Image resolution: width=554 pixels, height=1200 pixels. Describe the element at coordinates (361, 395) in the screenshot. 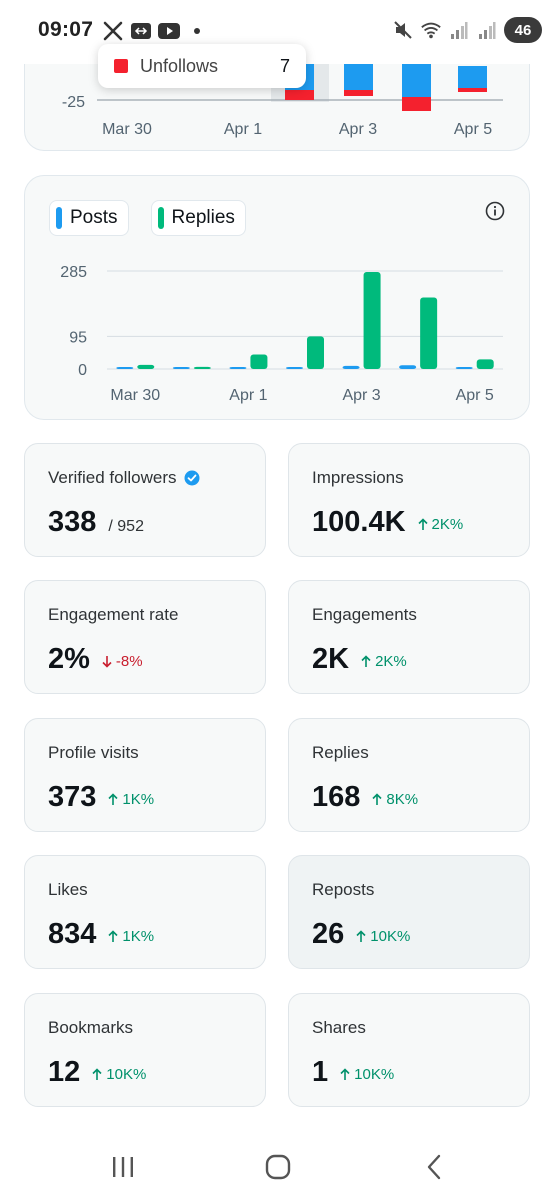

I see `x-tick-label: Apr 3` at that location.